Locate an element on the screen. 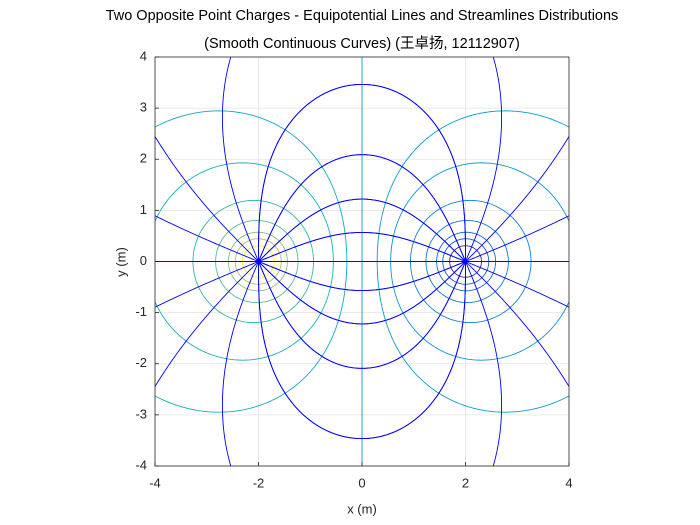  y-tick-label: 3 is located at coordinates (143, 107).